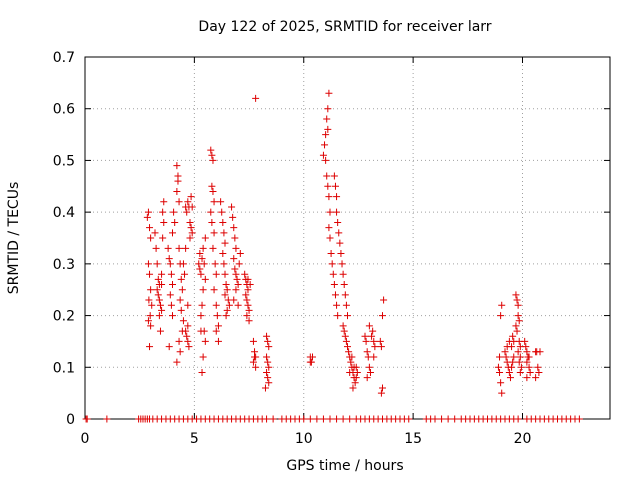 This screenshot has height=480, width=640. What do you see at coordinates (64, 58) in the screenshot?
I see `y-tick-label: 0.7` at bounding box center [64, 58].